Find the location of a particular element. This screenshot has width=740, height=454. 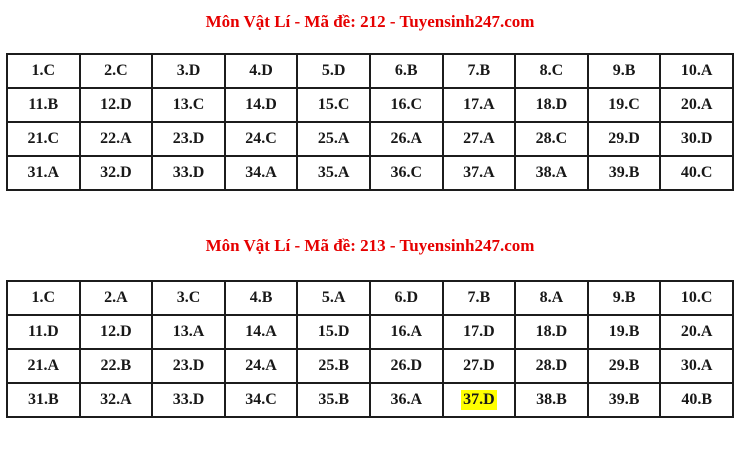

answer-text: 10.A is located at coordinates (696, 70).